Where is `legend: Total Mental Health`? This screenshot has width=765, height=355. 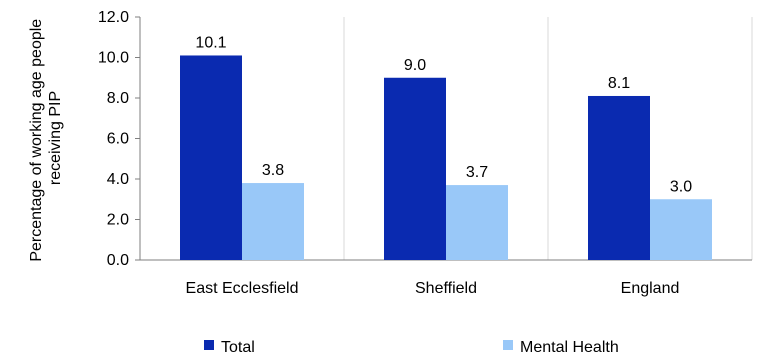 legend: Total Mental Health is located at coordinates (411, 347).